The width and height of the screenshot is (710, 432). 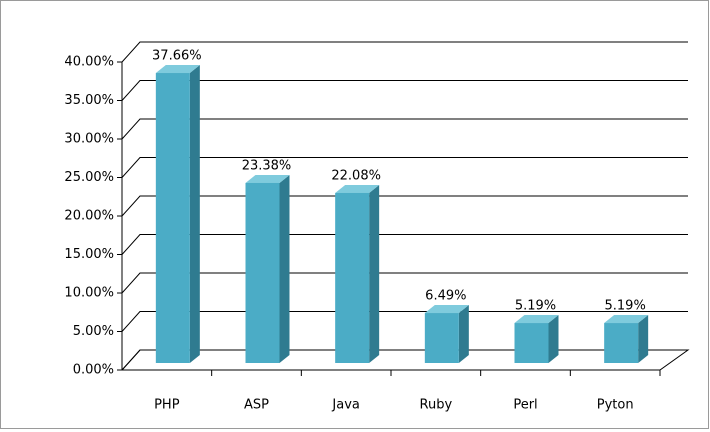 What do you see at coordinates (89, 254) in the screenshot?
I see `y-tick-label: 15.00%` at bounding box center [89, 254].